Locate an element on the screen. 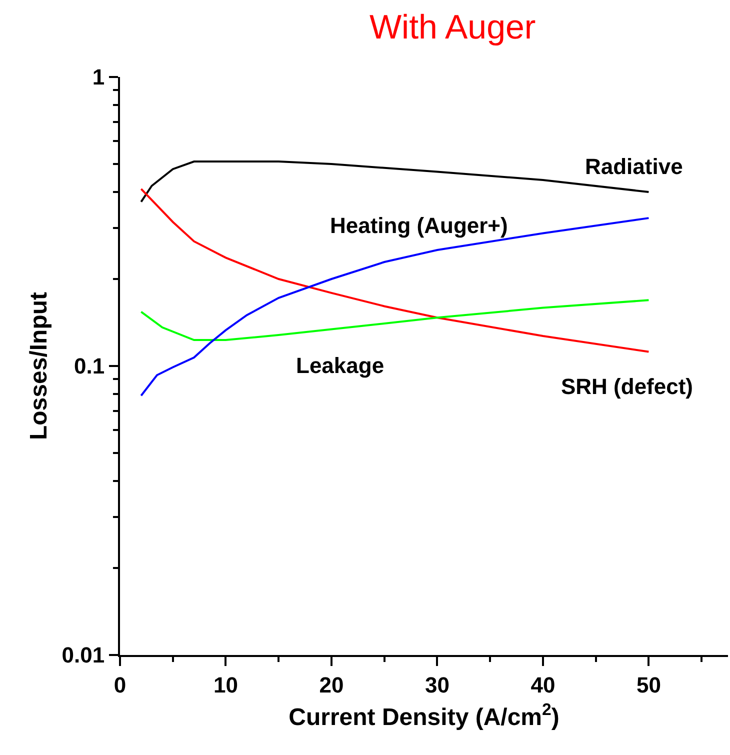 The width and height of the screenshot is (730, 755). x-tick-label: 20 is located at coordinates (331, 685).